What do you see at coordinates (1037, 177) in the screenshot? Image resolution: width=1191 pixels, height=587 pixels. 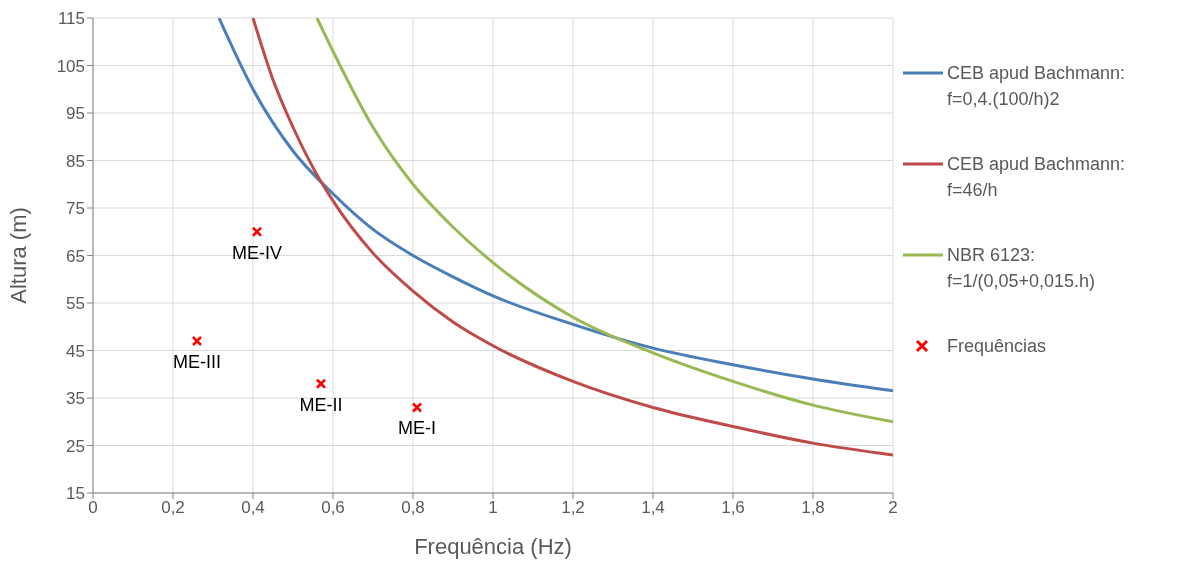 I see `legend-label: CEB apud Bachmann: f=46/h` at bounding box center [1037, 177].